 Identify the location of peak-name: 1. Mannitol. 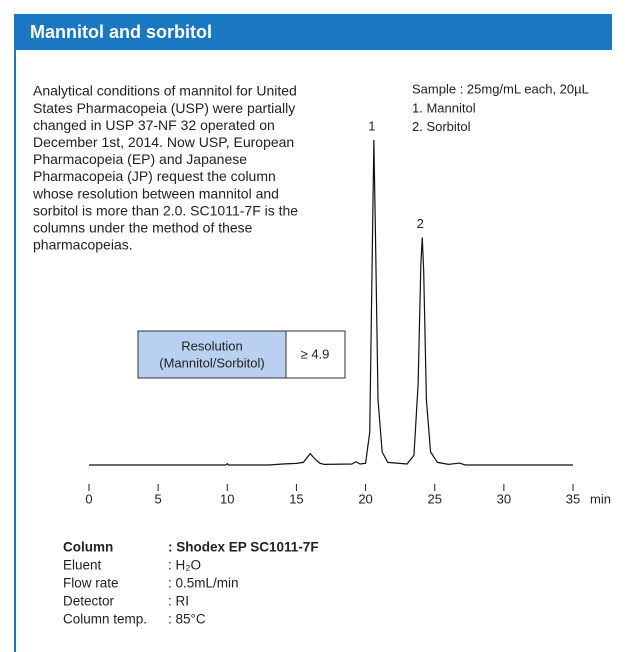
(444, 107).